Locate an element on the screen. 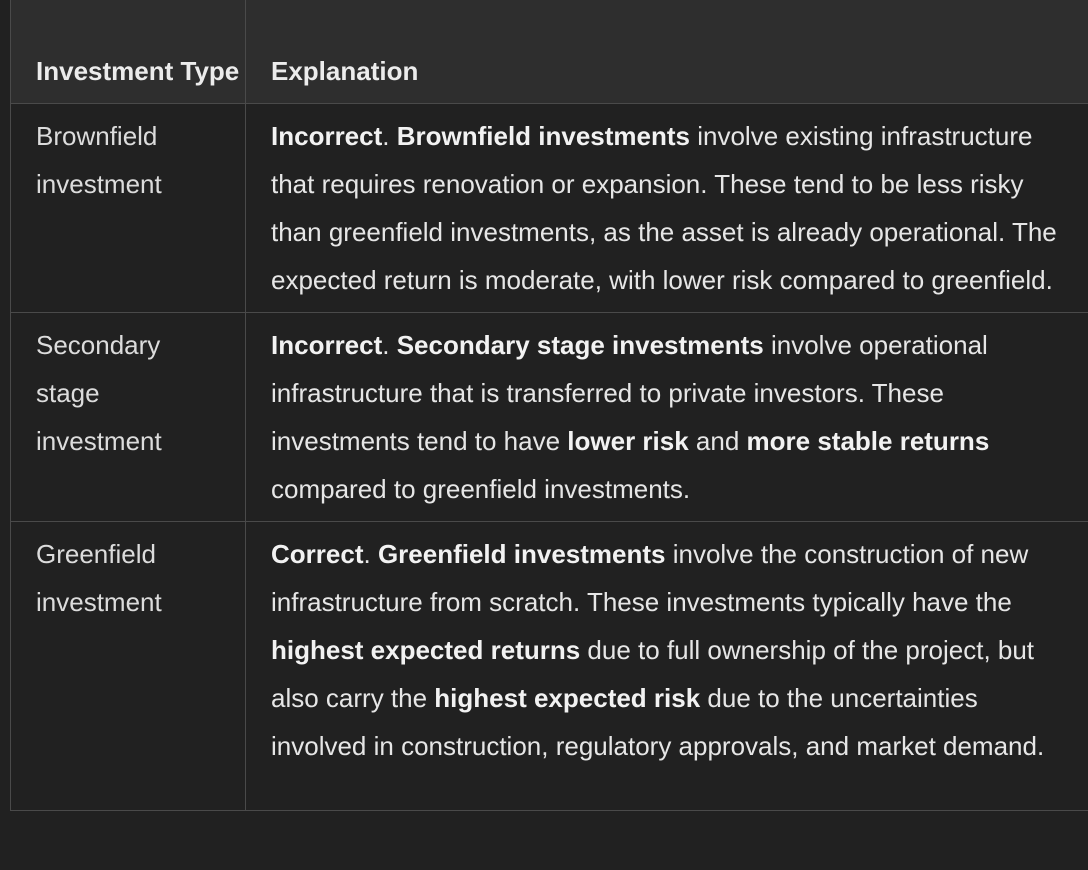  subject-term: Greenfield investments is located at coordinates (521, 554).